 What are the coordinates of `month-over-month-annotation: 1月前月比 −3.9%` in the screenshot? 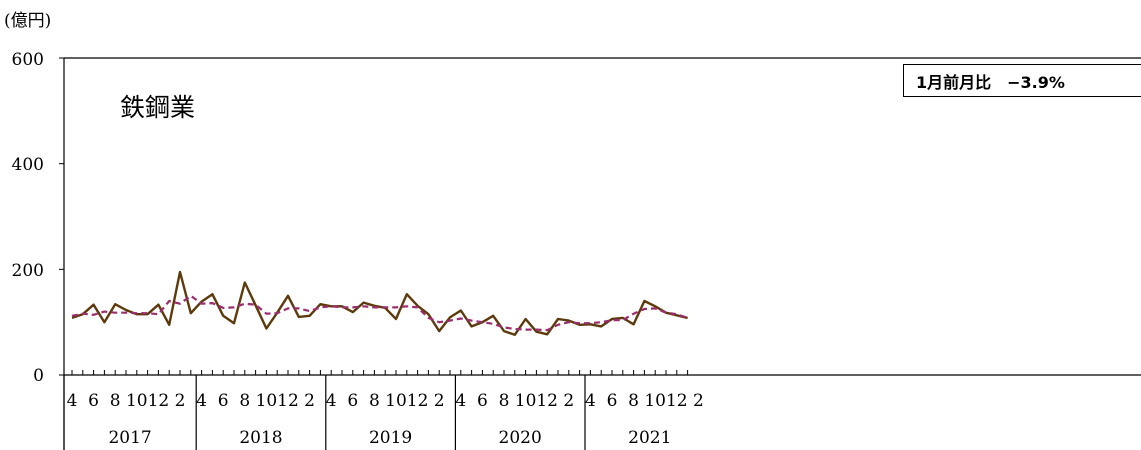 It's located at (1022, 80).